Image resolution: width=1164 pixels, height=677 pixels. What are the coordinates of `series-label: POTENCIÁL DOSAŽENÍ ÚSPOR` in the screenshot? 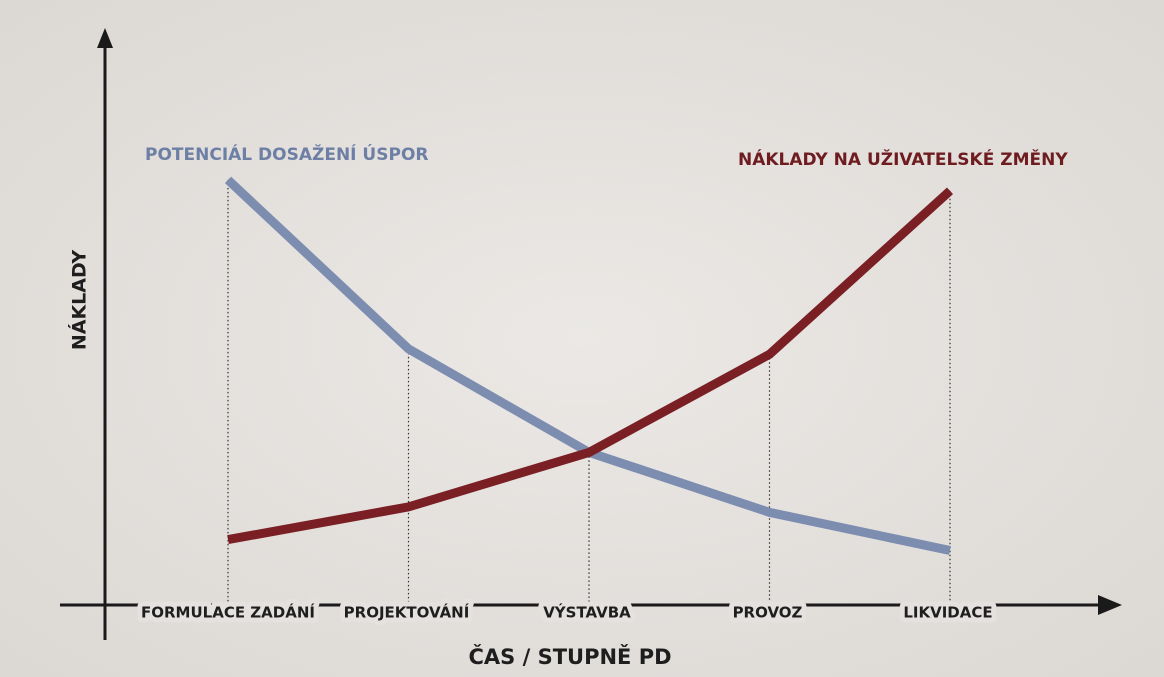 It's located at (286, 154).